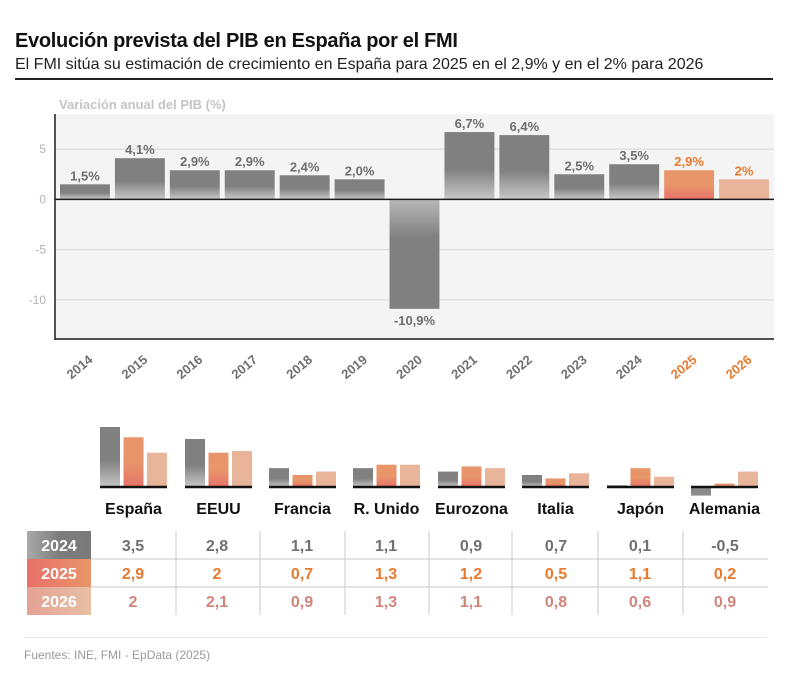 This screenshot has height=682, width=800. Describe the element at coordinates (302, 546) in the screenshot. I see `table-cell-Francia-2024: 1,1` at that location.